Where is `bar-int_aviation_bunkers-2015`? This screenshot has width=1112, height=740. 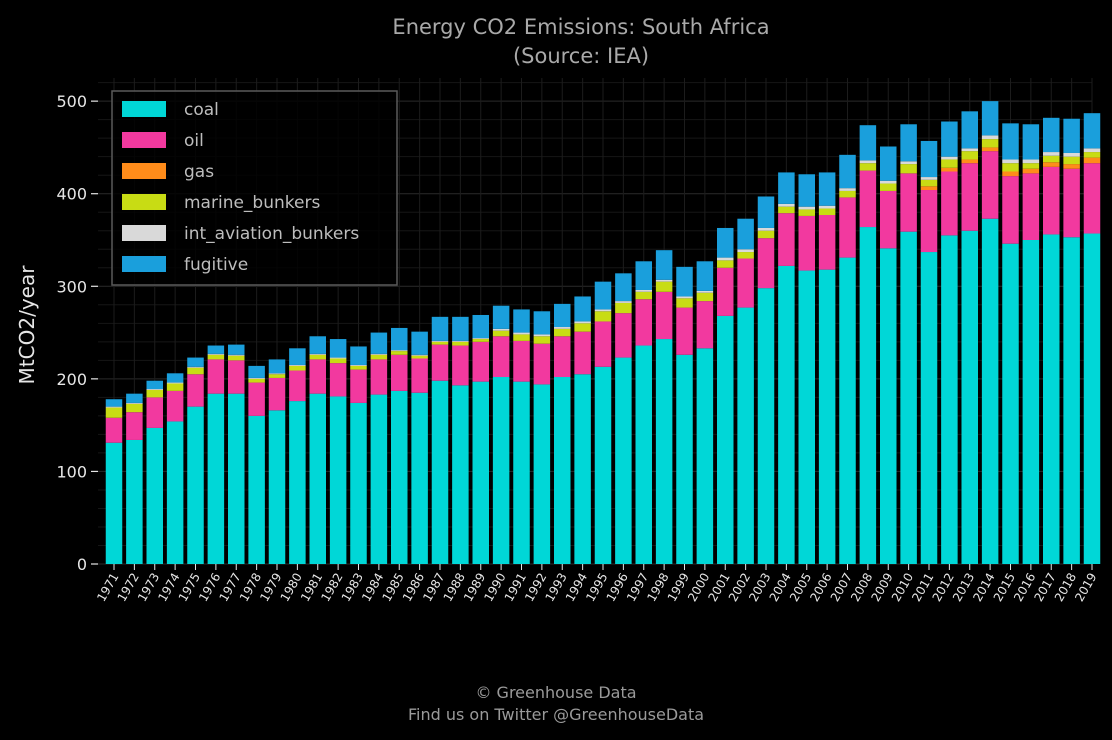
bar-int_aviation_bunkers-2015 is located at coordinates (1010, 161).